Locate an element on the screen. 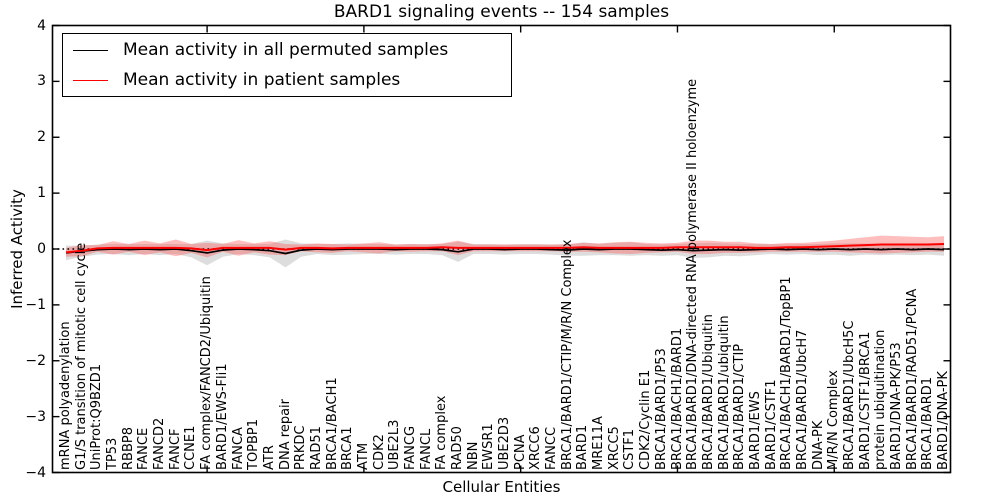 This screenshot has height=500, width=1000. x-tick-label: BRCA1/BACH1/BARD1/TopBP1 is located at coordinates (787, 373).